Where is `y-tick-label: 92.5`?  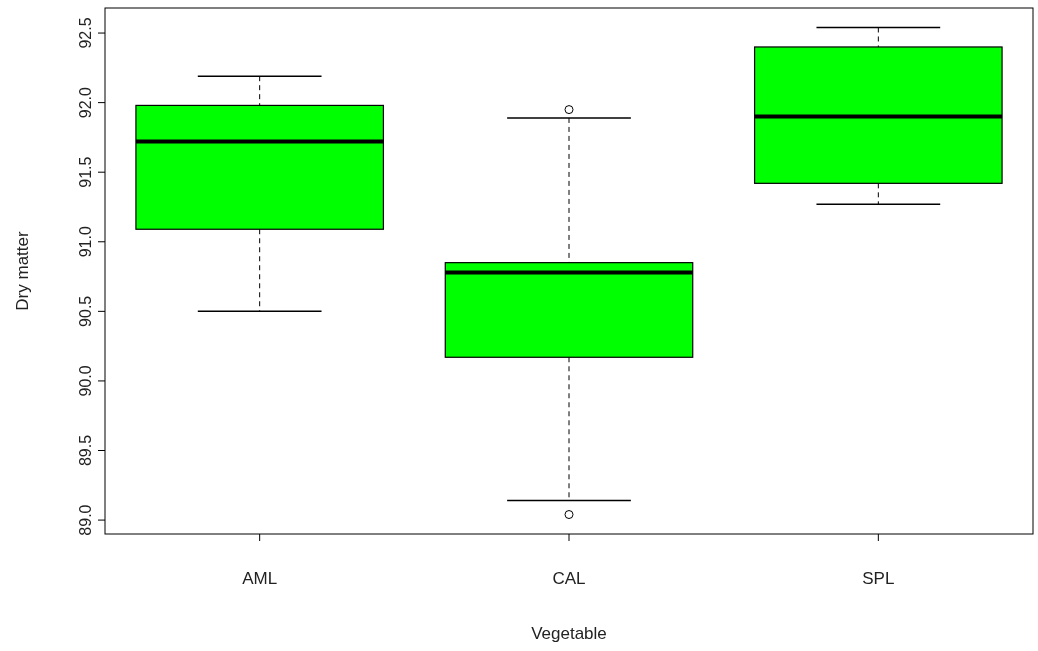
y-tick-label: 92.5 is located at coordinates (85, 33).